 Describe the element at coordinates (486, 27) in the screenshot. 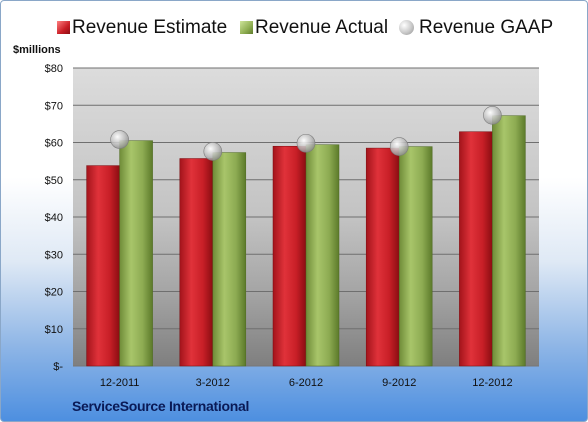

I see `legend-label-gaap: Revenue GAAP` at that location.